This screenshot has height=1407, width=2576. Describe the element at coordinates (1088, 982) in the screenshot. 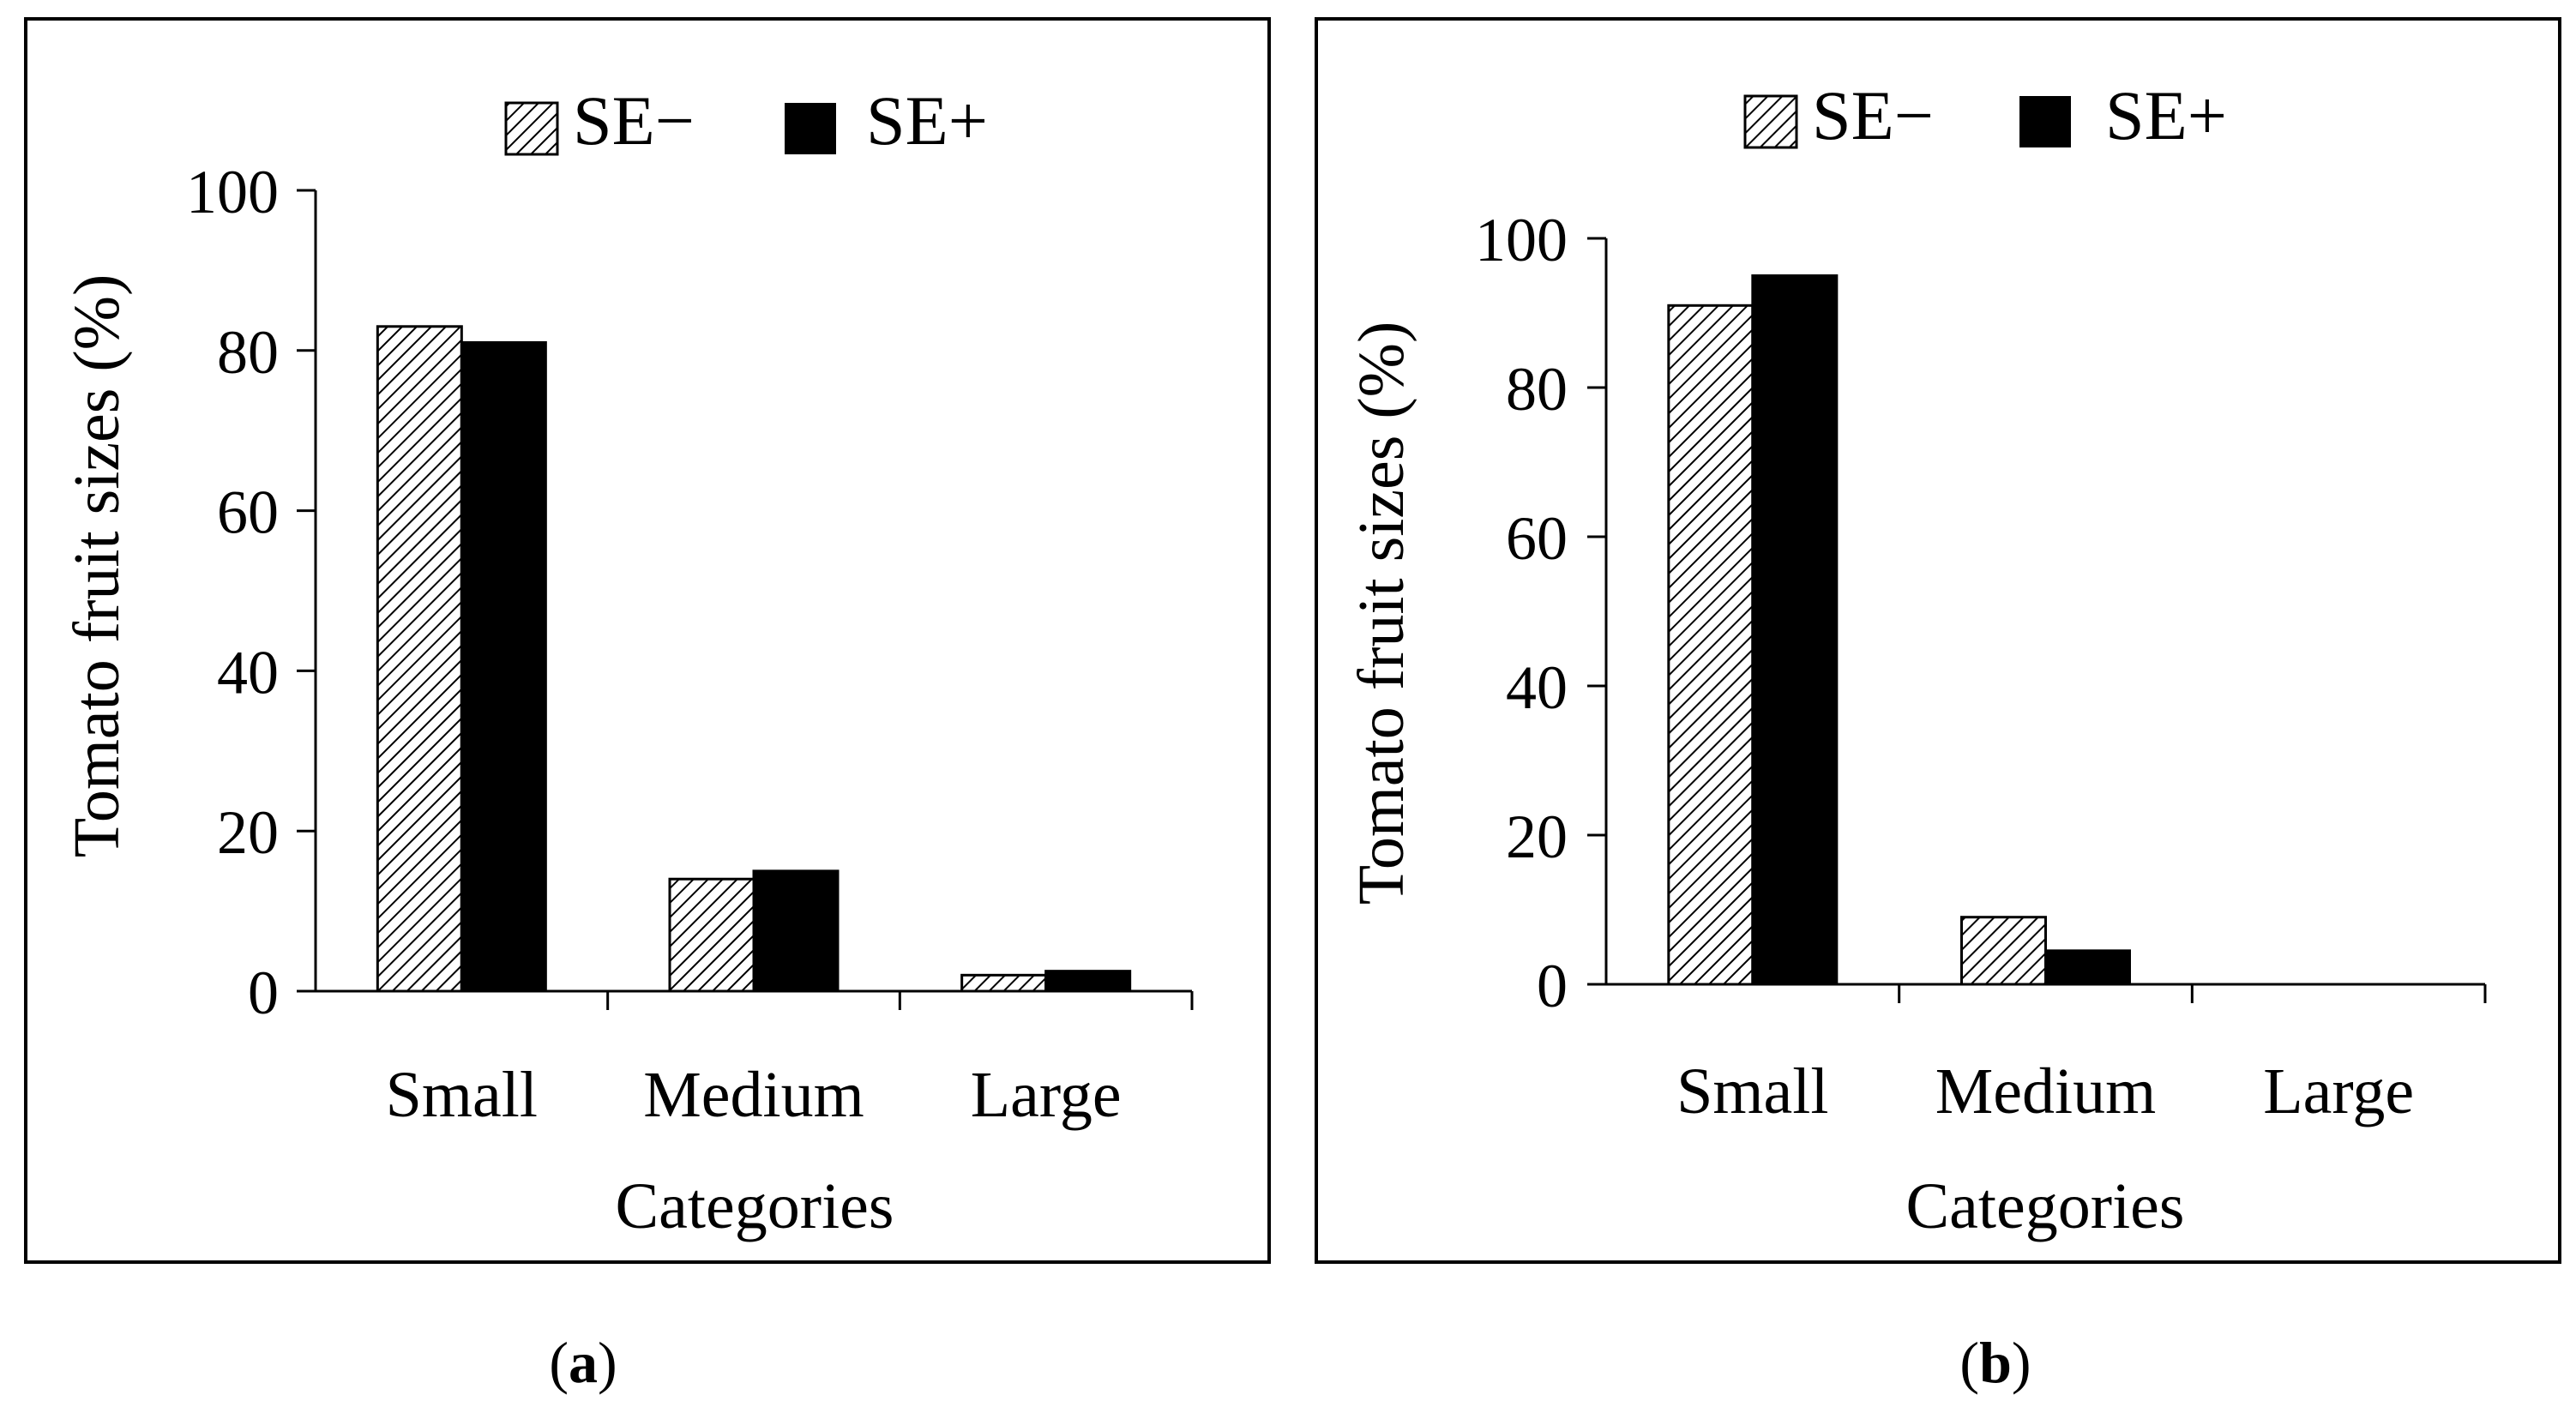

I see `bar-se-plus-large` at that location.